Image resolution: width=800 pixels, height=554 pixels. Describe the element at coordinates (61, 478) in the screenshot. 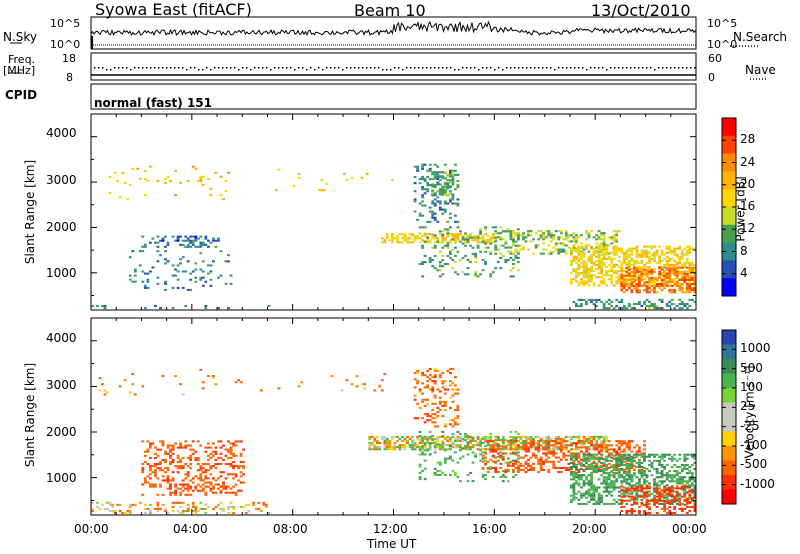

I see `ytick-velocity: 1000` at that location.